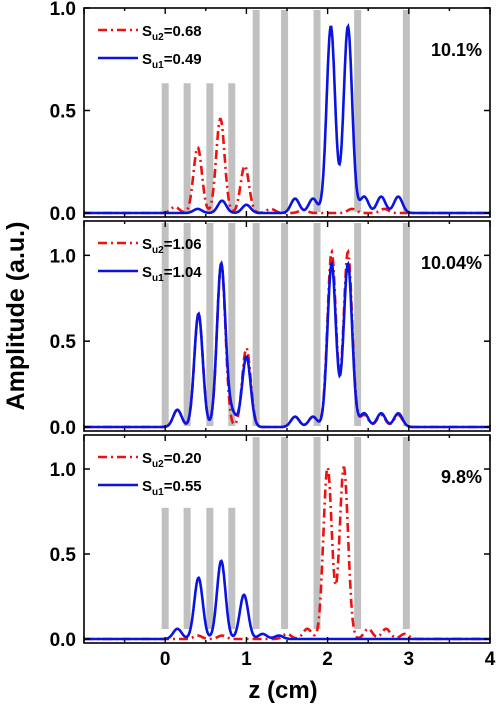 The height and width of the screenshot is (705, 498). I want to click on x-tick-label: 1, so click(246, 659).